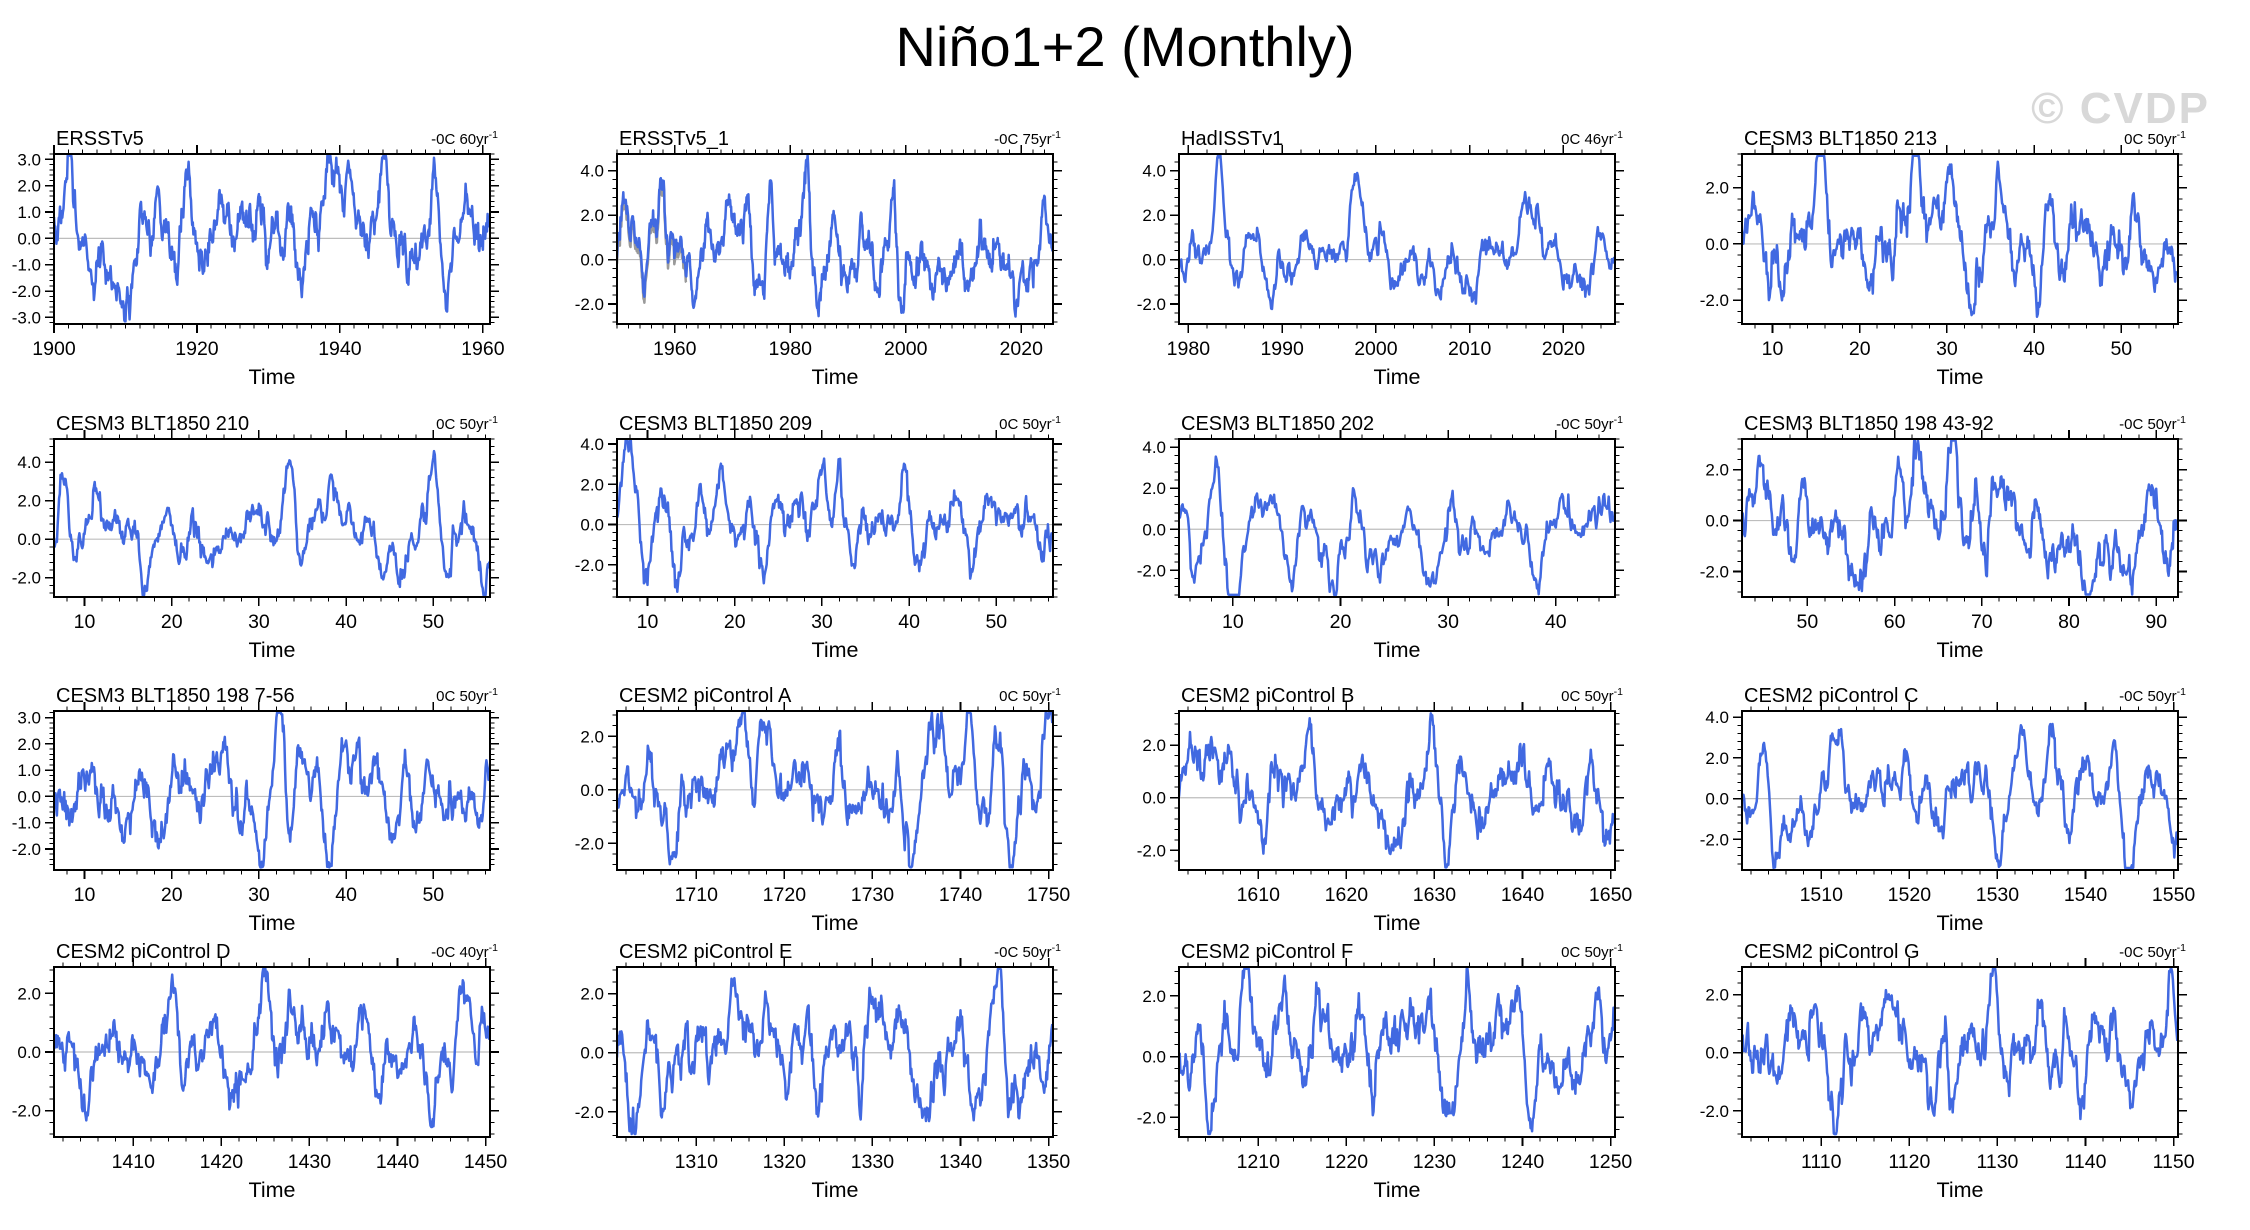 This screenshot has width=2250, height=1230. What do you see at coordinates (696, 895) in the screenshot?
I see `x-tick-label: 1710` at bounding box center [696, 895].